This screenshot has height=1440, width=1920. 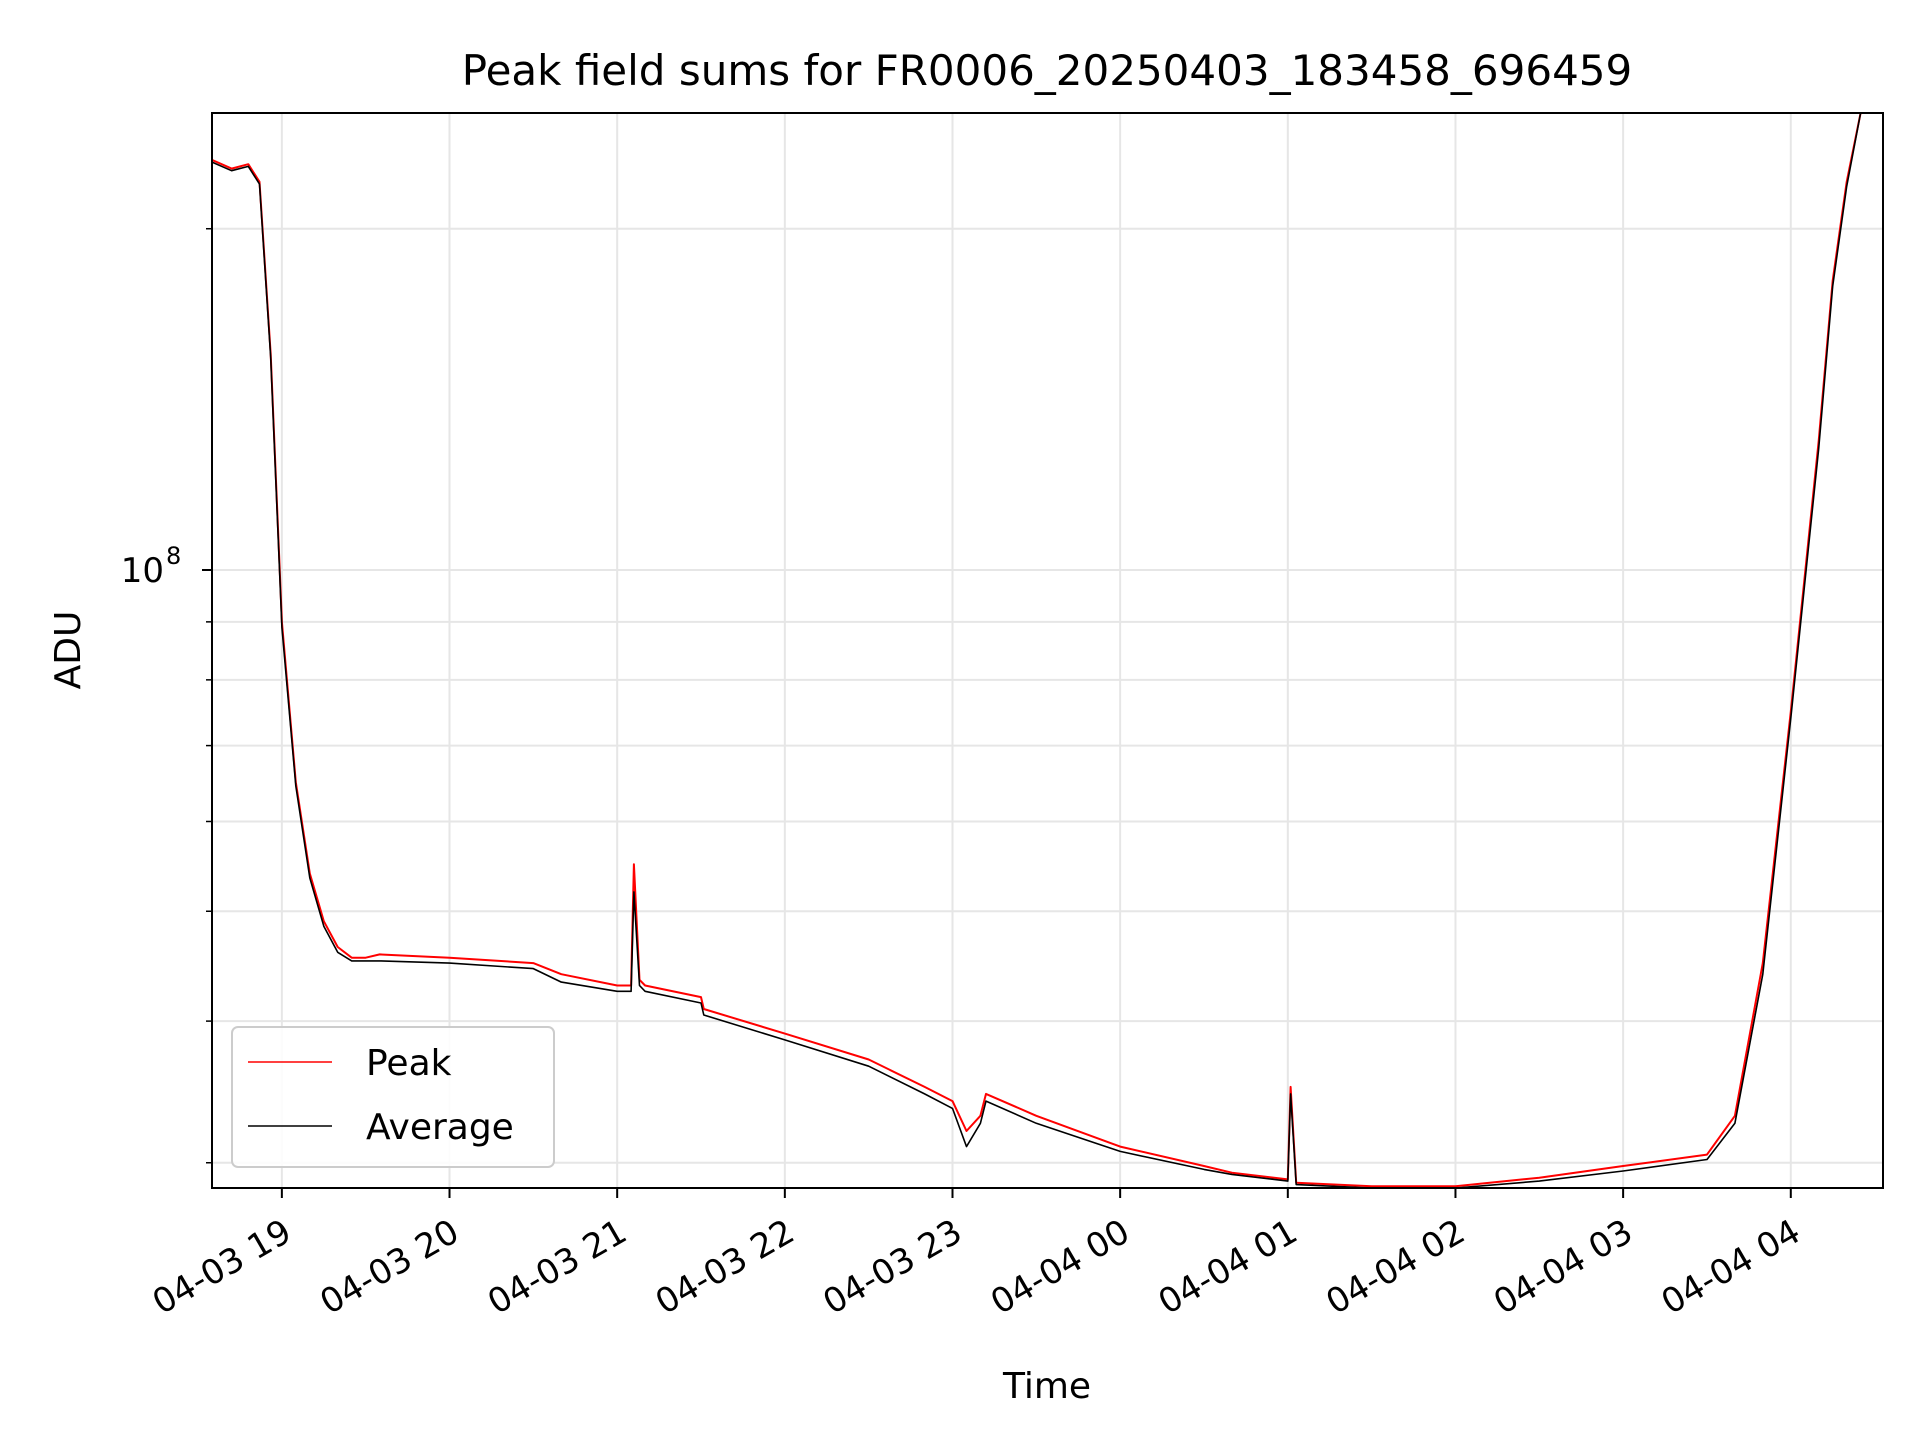 What do you see at coordinates (173, 556) in the screenshot?
I see `y-tick-label-exponent: 8` at bounding box center [173, 556].